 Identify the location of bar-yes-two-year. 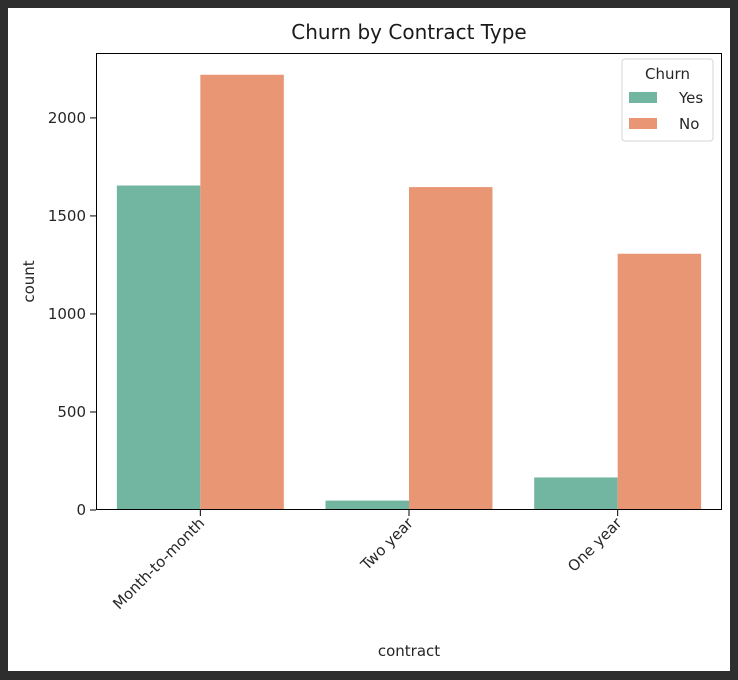
(367, 505).